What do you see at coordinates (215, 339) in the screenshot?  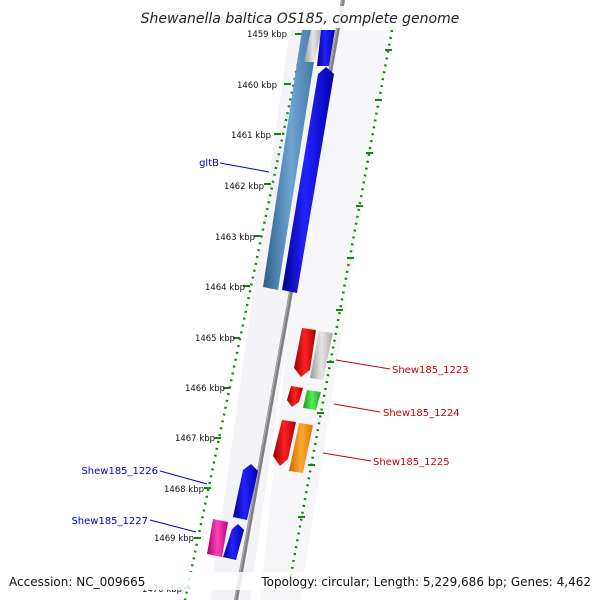 I see `tick-label-1465: 1465 kbp` at bounding box center [215, 339].